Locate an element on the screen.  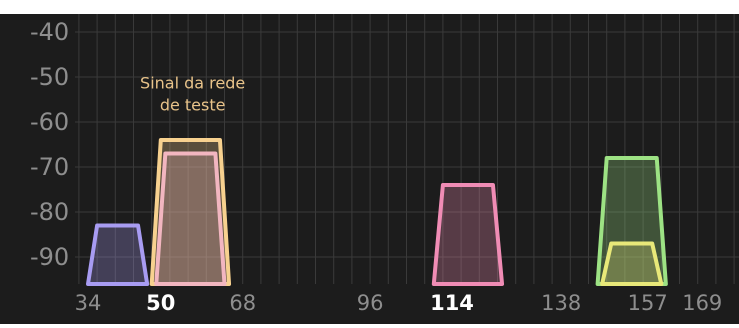
y-tick-label: -40 is located at coordinates (49, 32).